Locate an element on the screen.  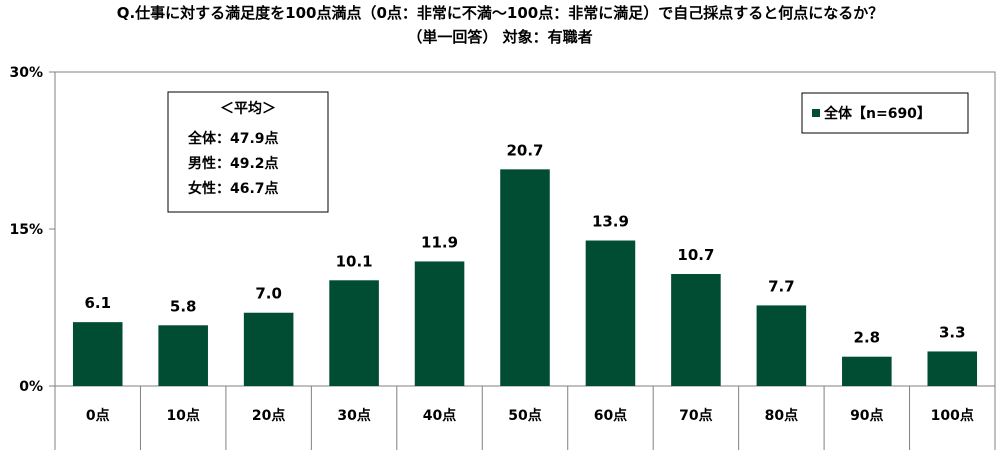
average-male: 男性：49.2点 is located at coordinates (233, 163).